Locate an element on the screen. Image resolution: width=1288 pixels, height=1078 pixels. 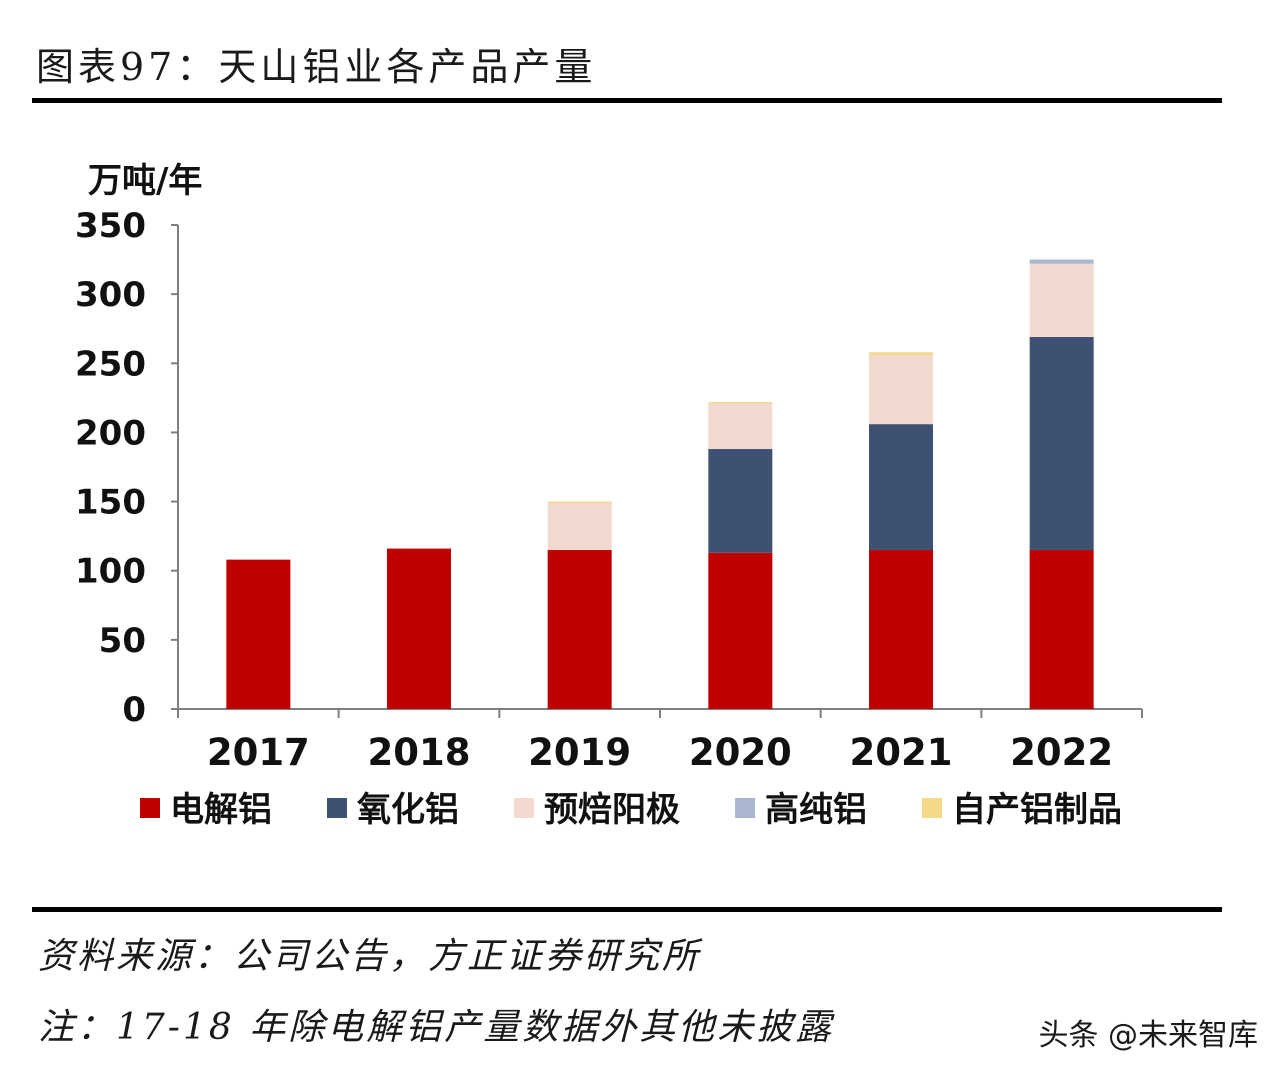
y-tick-label: 300 is located at coordinates (110, 295).